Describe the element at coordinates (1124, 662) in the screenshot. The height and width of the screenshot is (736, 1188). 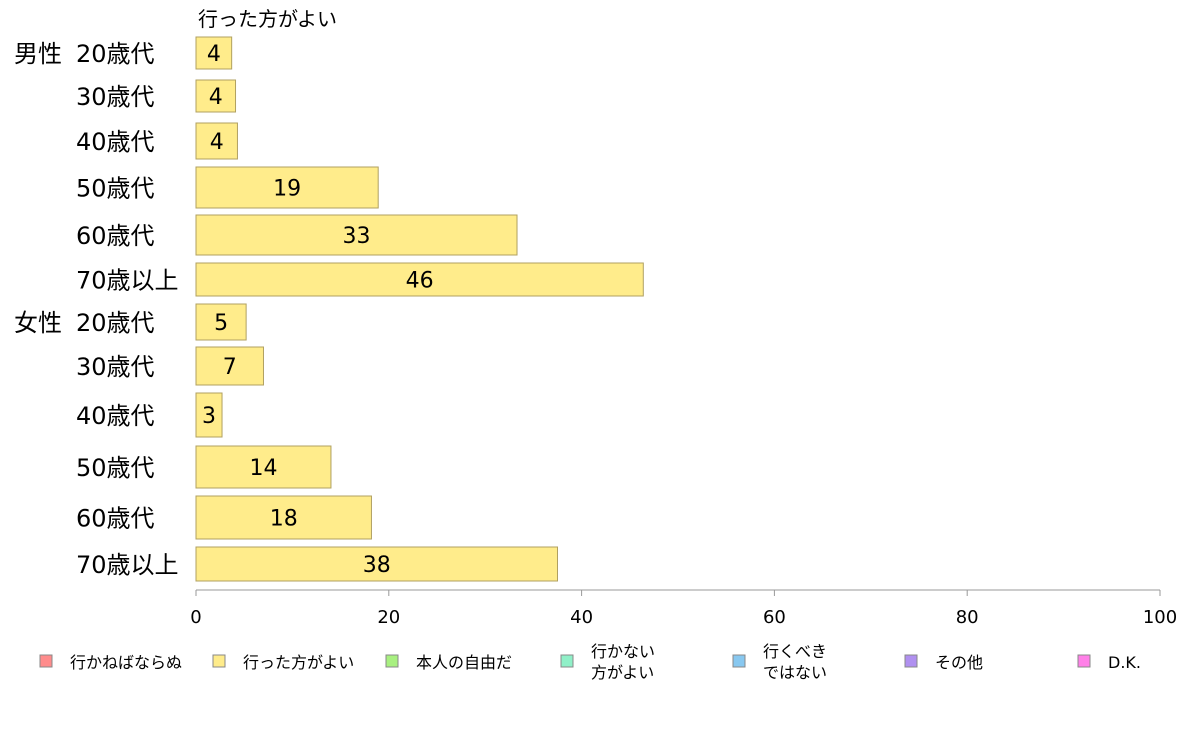
I see `legend-label: D.K.` at that location.